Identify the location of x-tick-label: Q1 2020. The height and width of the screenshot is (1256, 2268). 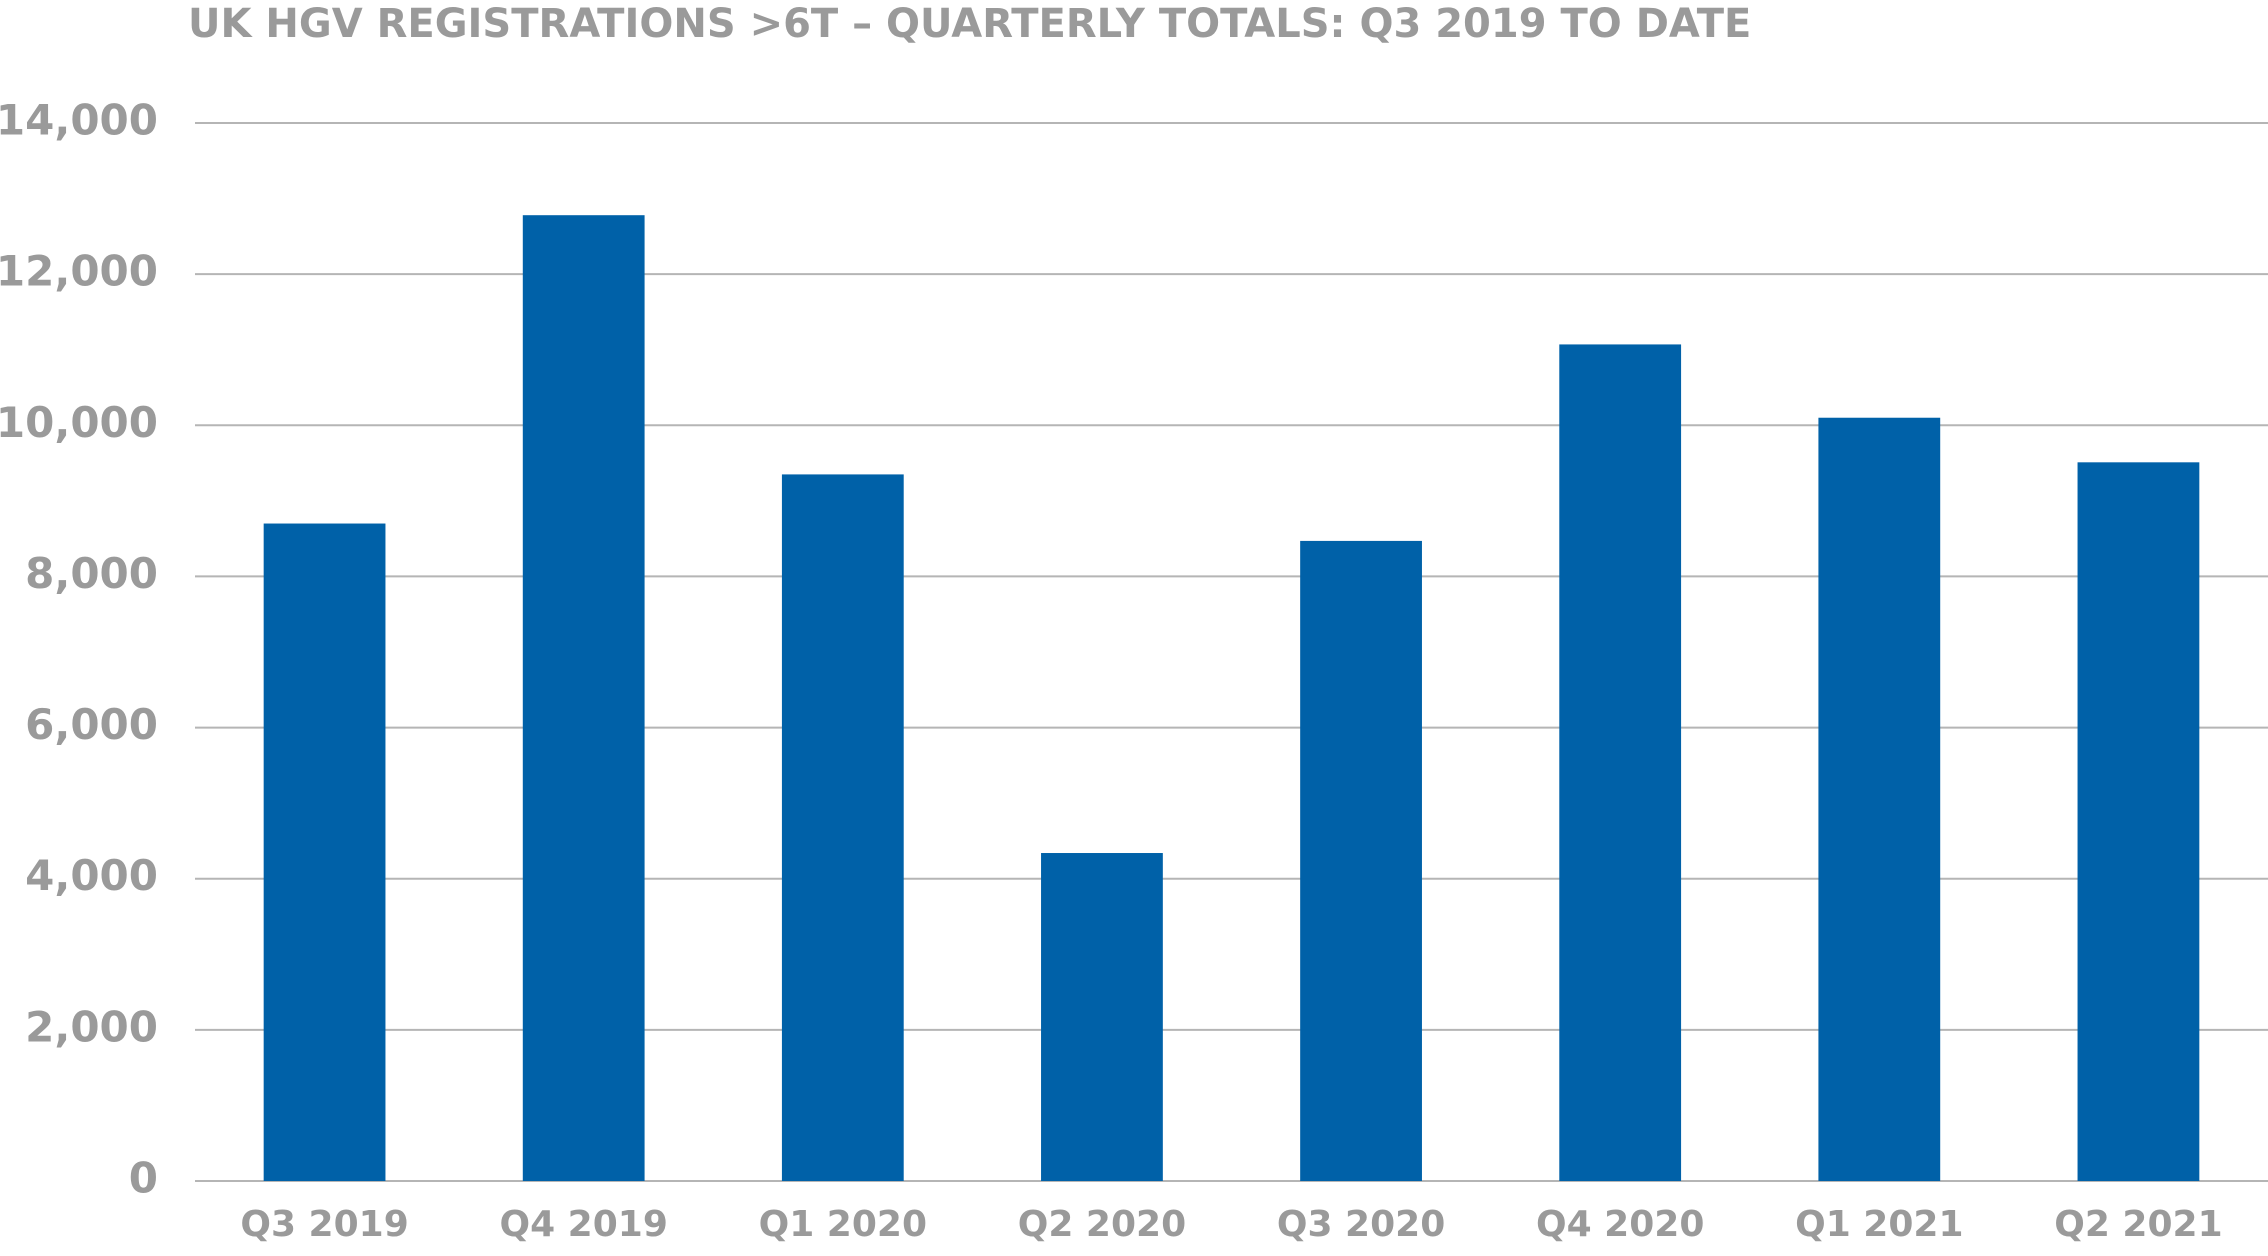
(843, 1224).